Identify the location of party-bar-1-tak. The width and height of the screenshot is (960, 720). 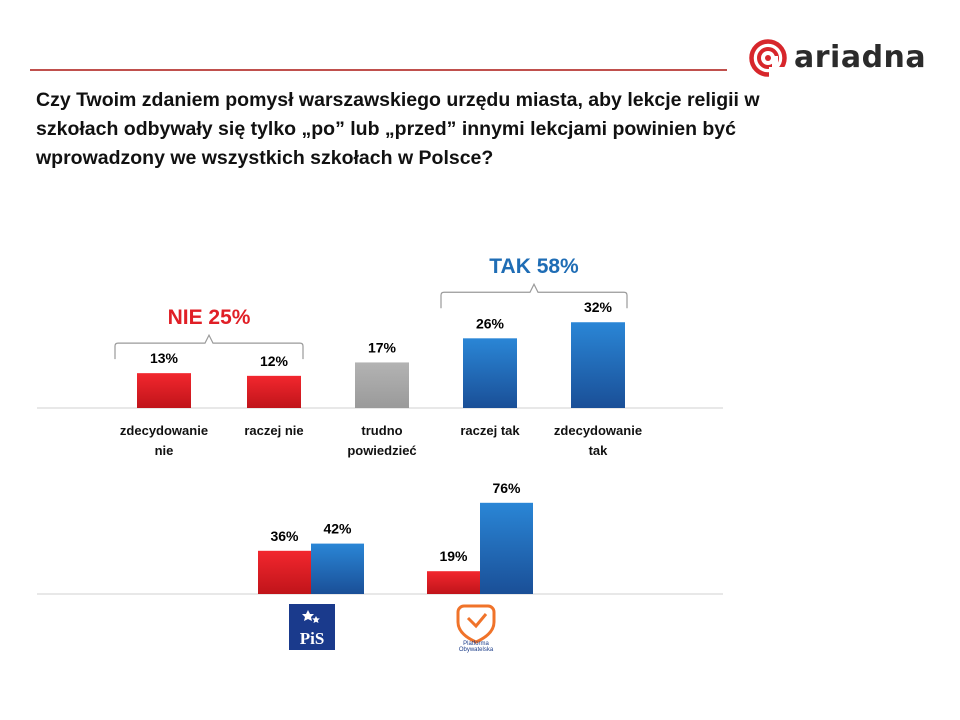
(337, 568).